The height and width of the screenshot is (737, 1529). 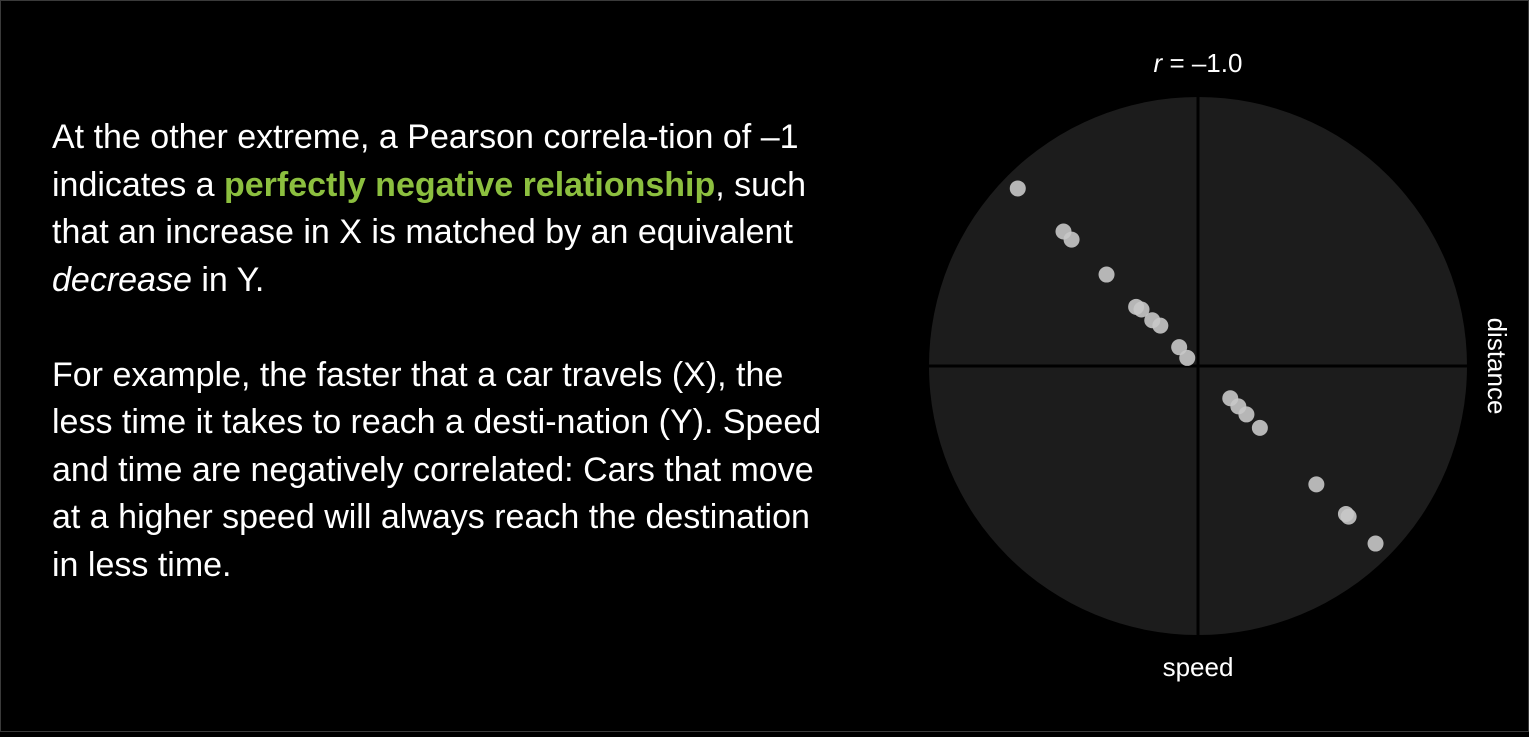 I want to click on emphasis-decrease: decrease, so click(x=122, y=279).